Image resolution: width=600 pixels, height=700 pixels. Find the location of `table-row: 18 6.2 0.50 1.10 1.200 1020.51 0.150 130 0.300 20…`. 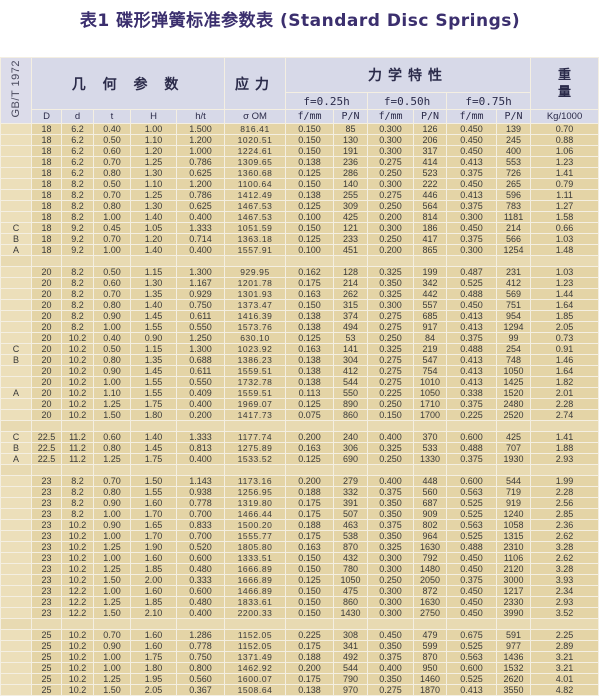

table-row: 18 6.2 0.50 1.10 1.200 1020.51 0.150 130 0.300 20… is located at coordinates (300, 140).